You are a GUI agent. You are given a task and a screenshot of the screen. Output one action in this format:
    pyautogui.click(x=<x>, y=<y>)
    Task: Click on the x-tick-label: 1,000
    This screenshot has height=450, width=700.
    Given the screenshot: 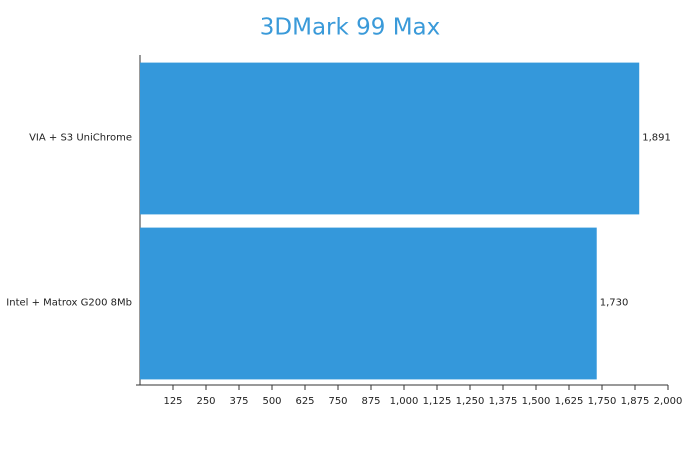 What is the action you would take?
    pyautogui.click(x=404, y=401)
    